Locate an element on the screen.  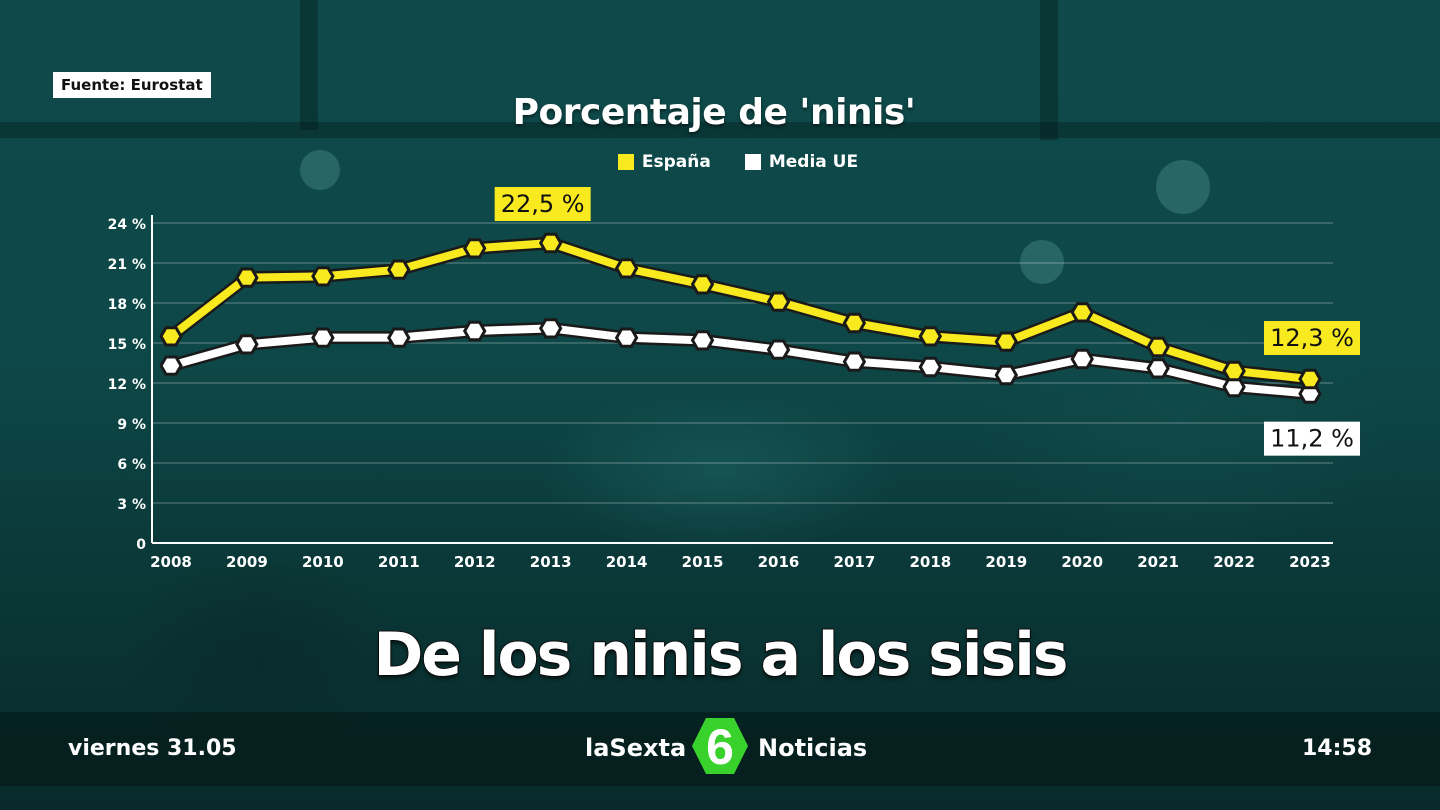
broadcast-time: 14:58 is located at coordinates (1336, 748).